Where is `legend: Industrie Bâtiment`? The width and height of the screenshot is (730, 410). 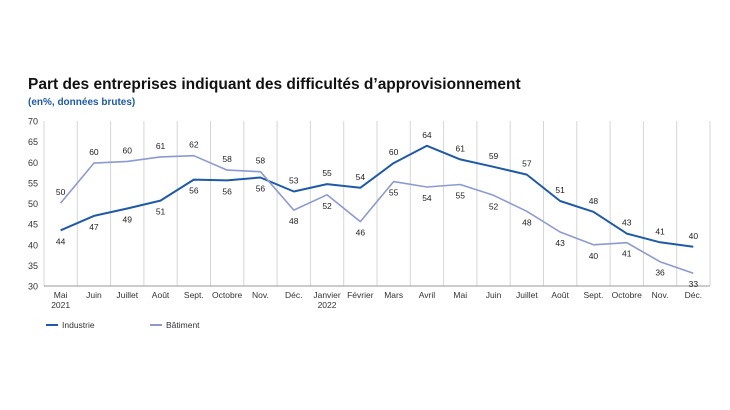 legend: Industrie Bâtiment is located at coordinates (123, 325).